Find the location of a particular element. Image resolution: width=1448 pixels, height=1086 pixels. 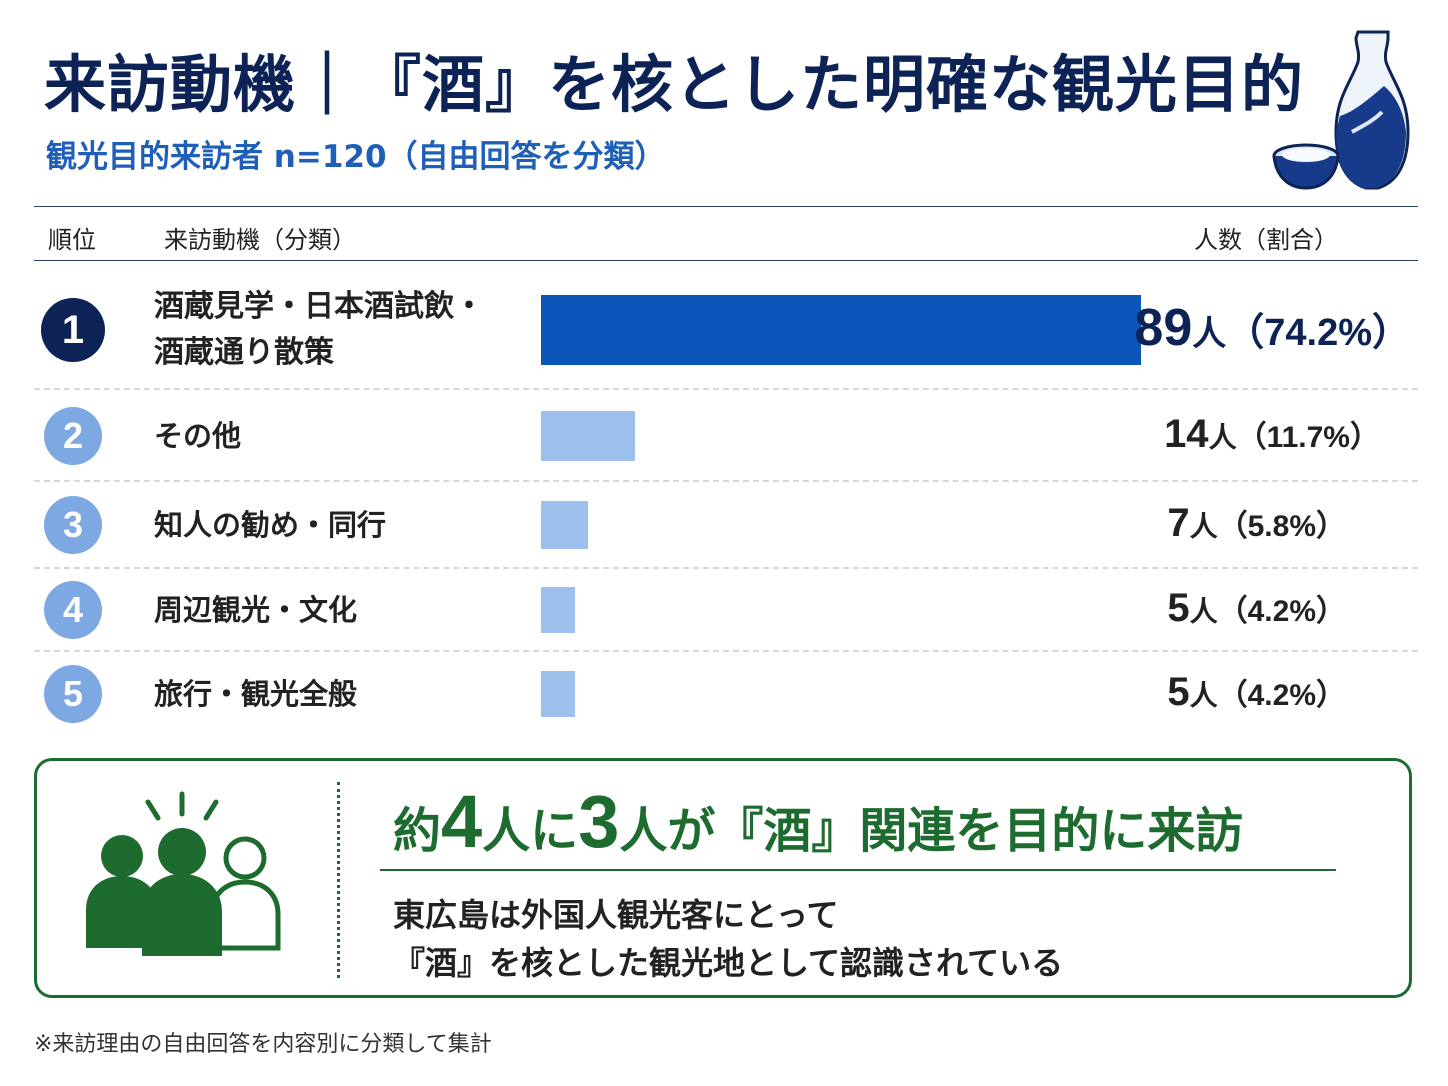

value-count: 7 is located at coordinates (1178, 523).